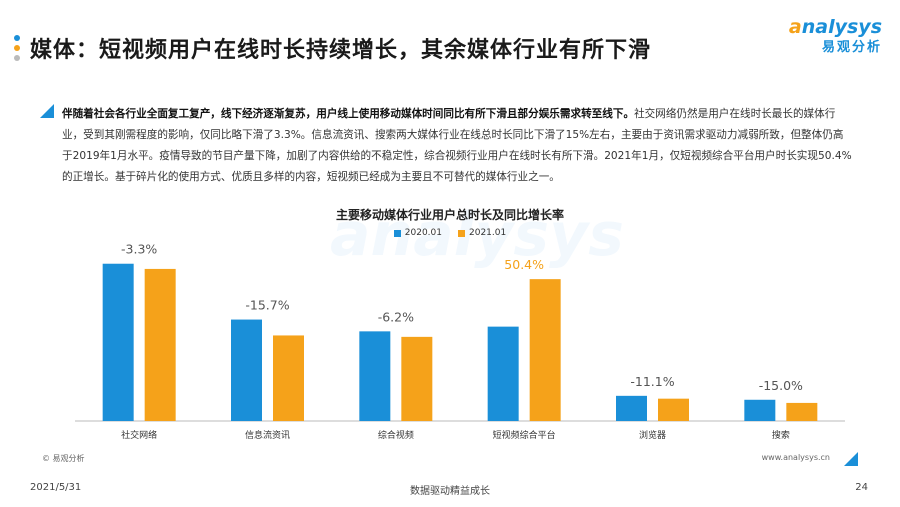  I want to click on legend-label-2021: 2021.01, so click(488, 233).